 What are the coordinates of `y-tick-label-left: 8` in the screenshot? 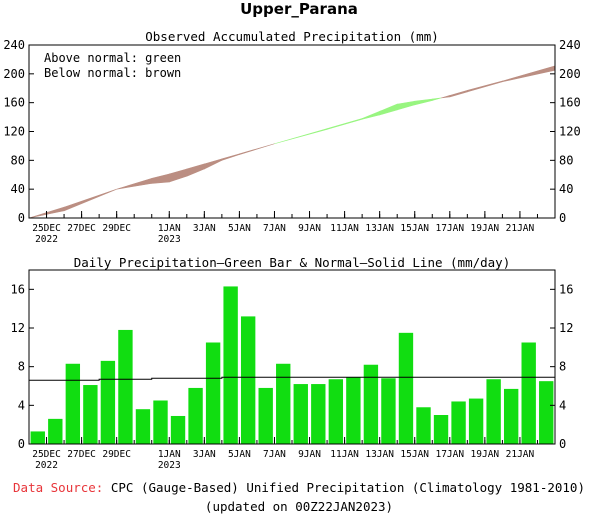 It's located at (21, 367).